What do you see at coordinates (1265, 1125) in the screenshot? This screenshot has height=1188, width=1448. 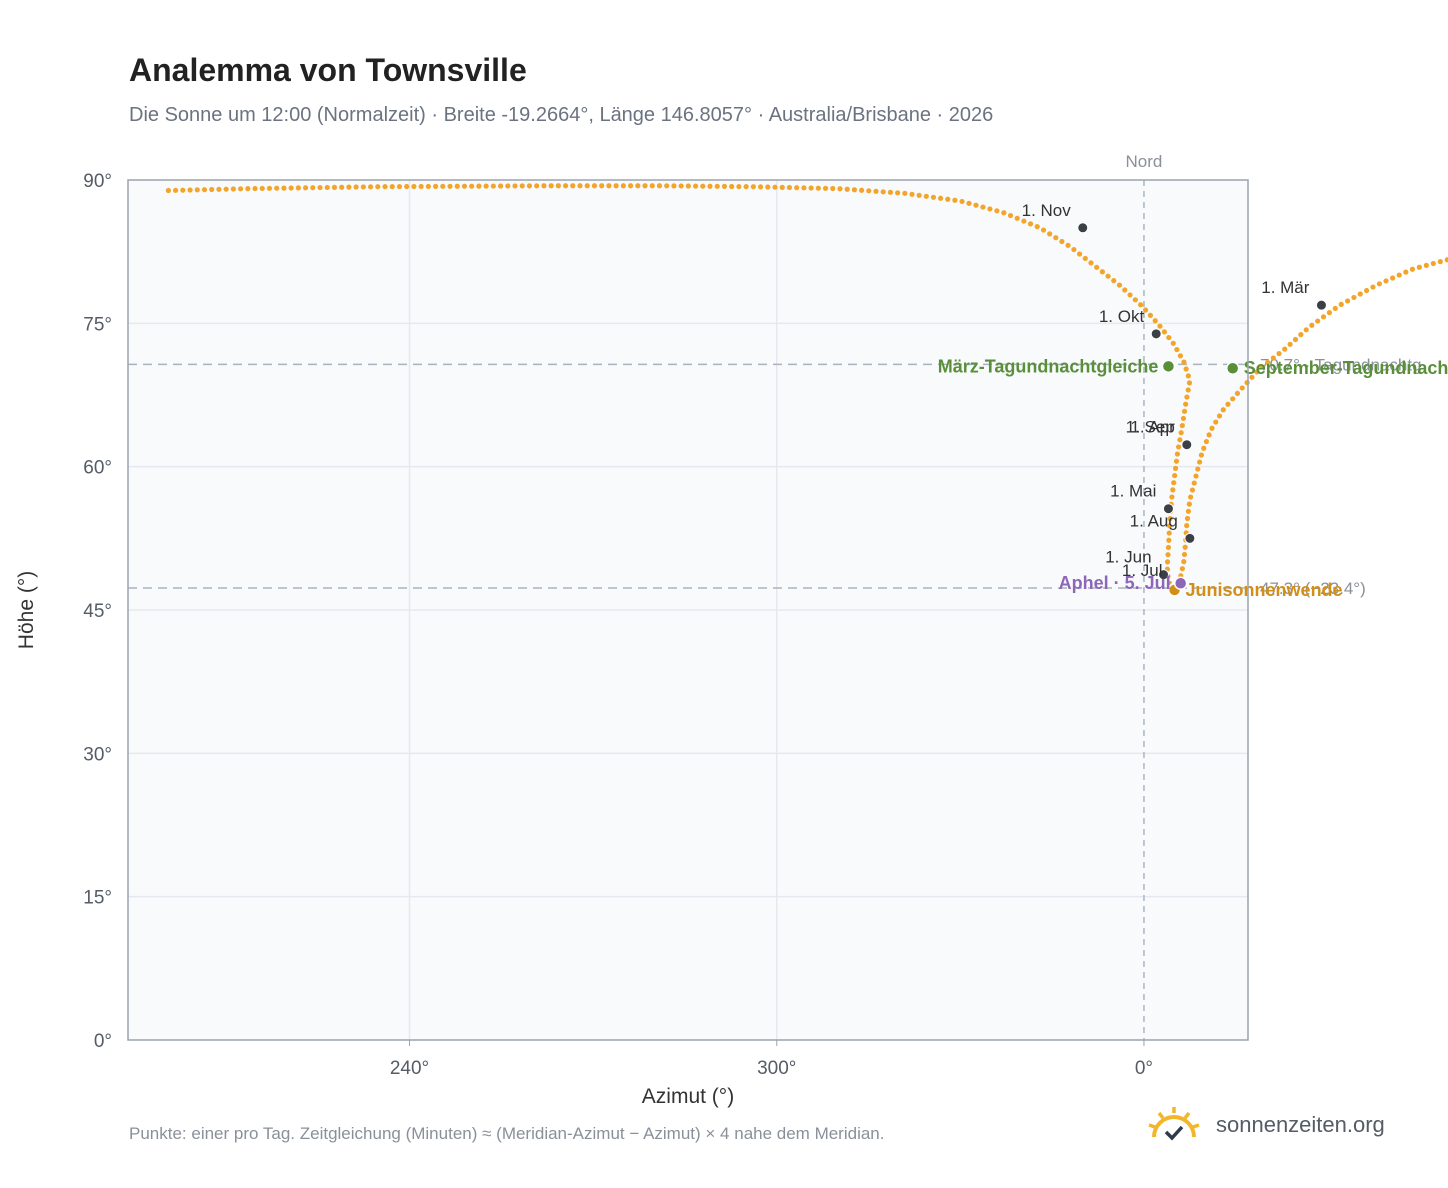 I see `brand-logo: sonnenzeiten.org` at bounding box center [1265, 1125].